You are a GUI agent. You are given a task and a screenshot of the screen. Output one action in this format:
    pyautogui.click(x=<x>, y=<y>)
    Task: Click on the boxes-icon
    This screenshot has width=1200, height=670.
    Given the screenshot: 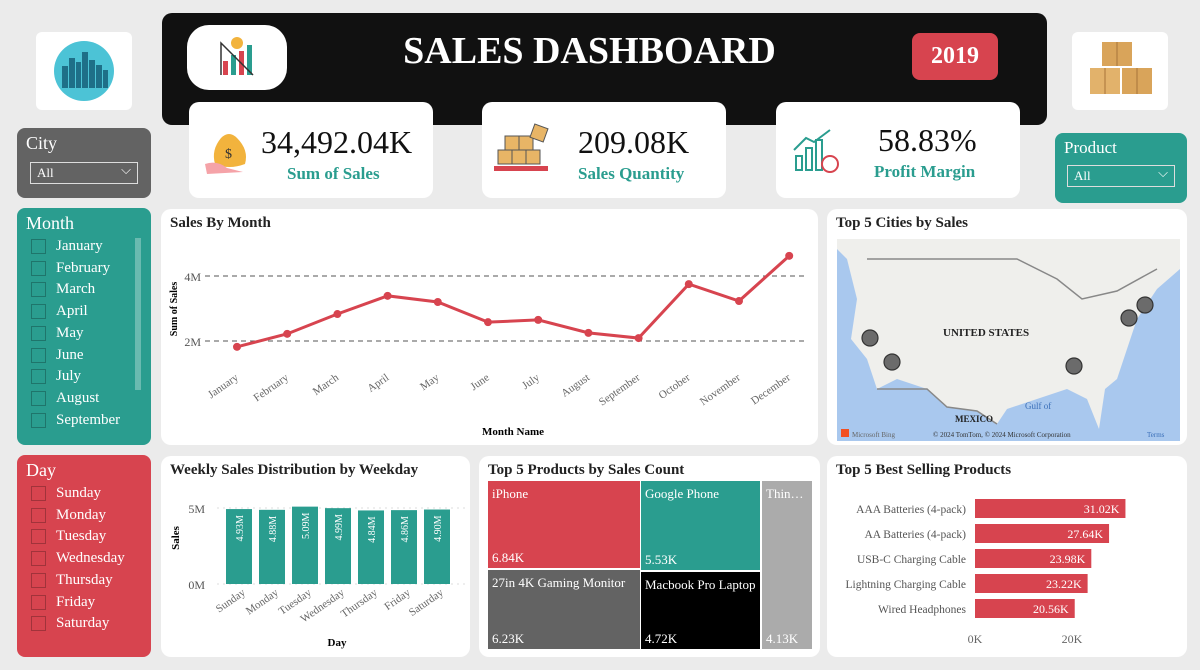 What is the action you would take?
    pyautogui.click(x=1121, y=68)
    